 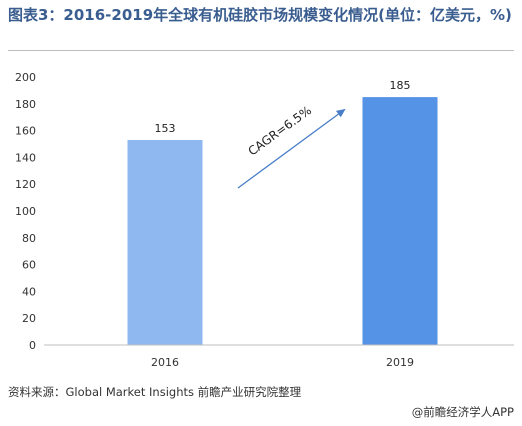 I want to click on brand-credit: @前瞻经济学人APP, so click(x=462, y=412).